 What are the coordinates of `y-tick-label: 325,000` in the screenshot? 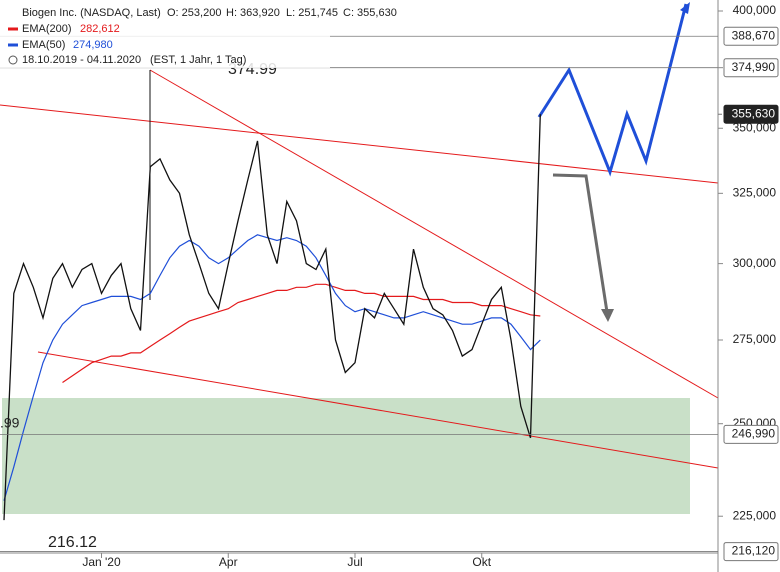 It's located at (755, 193).